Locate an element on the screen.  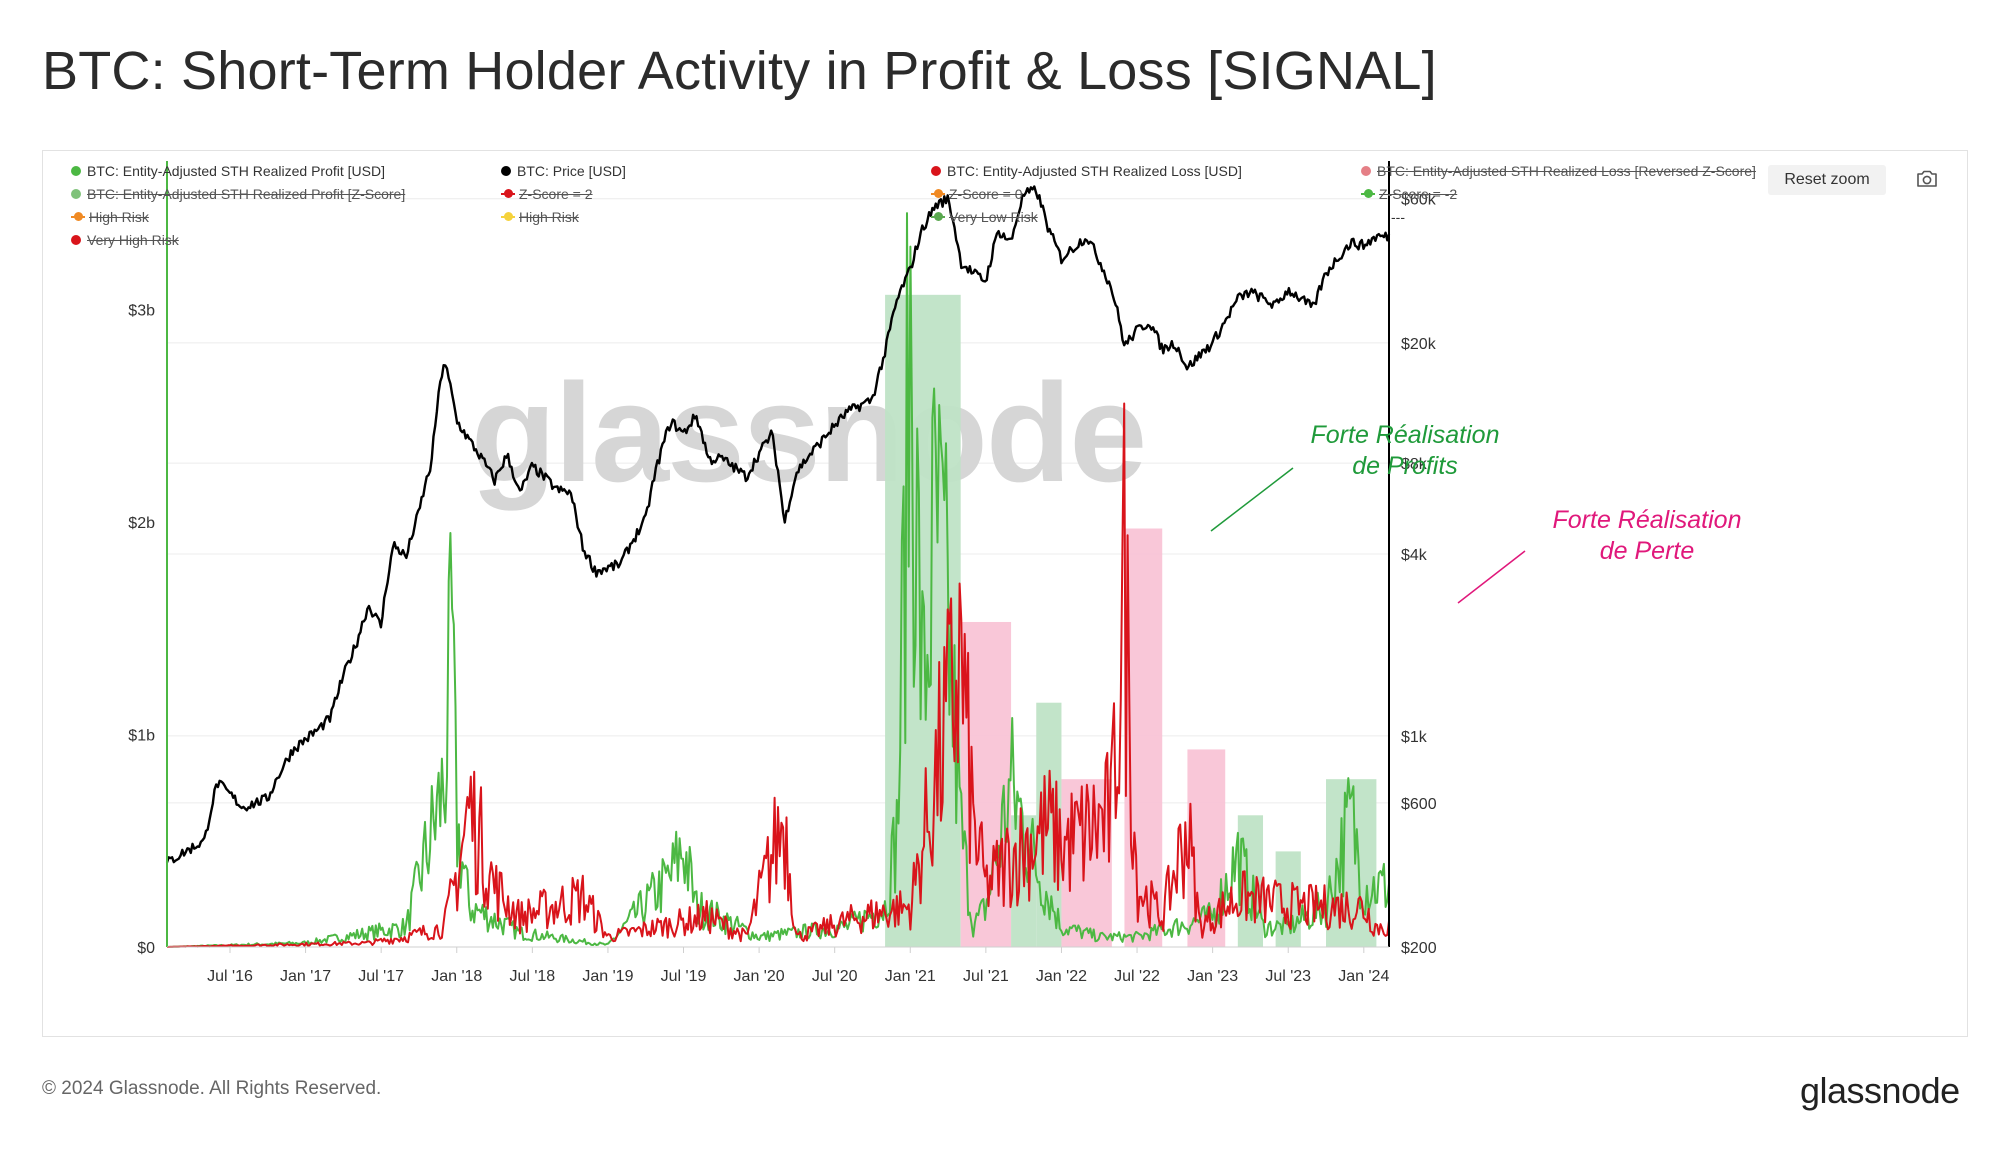
y-left-tick-label-0: $0 is located at coordinates (146, 948).